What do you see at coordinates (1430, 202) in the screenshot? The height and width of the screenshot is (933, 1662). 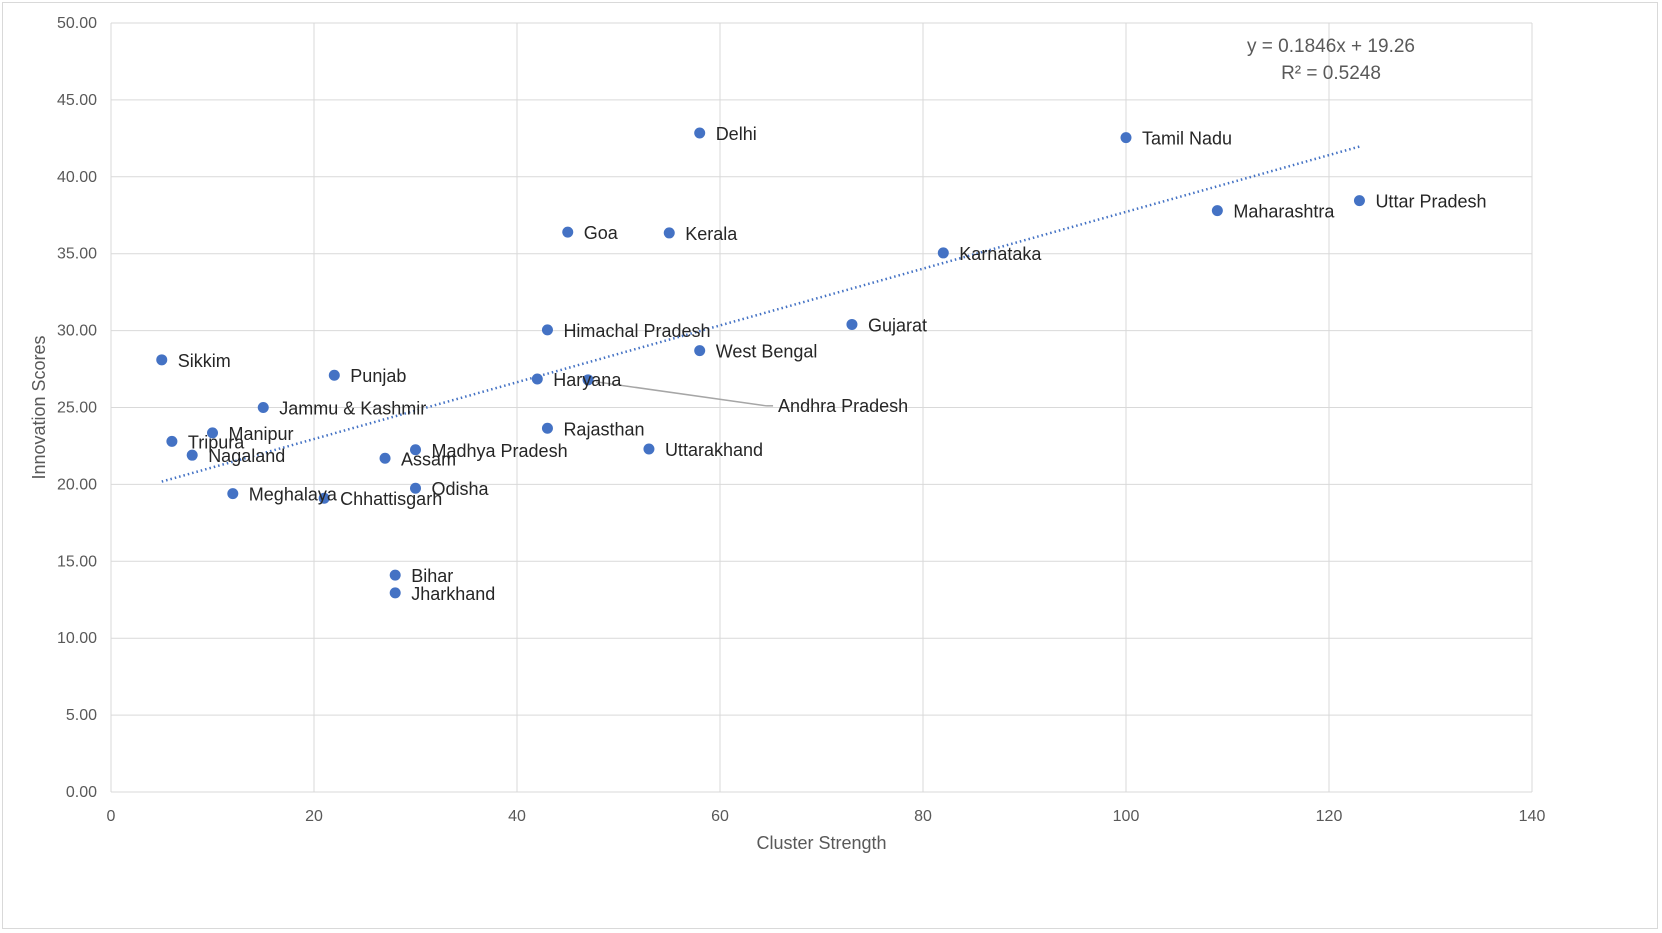 I see `point-label: Uttar Pradesh` at bounding box center [1430, 202].